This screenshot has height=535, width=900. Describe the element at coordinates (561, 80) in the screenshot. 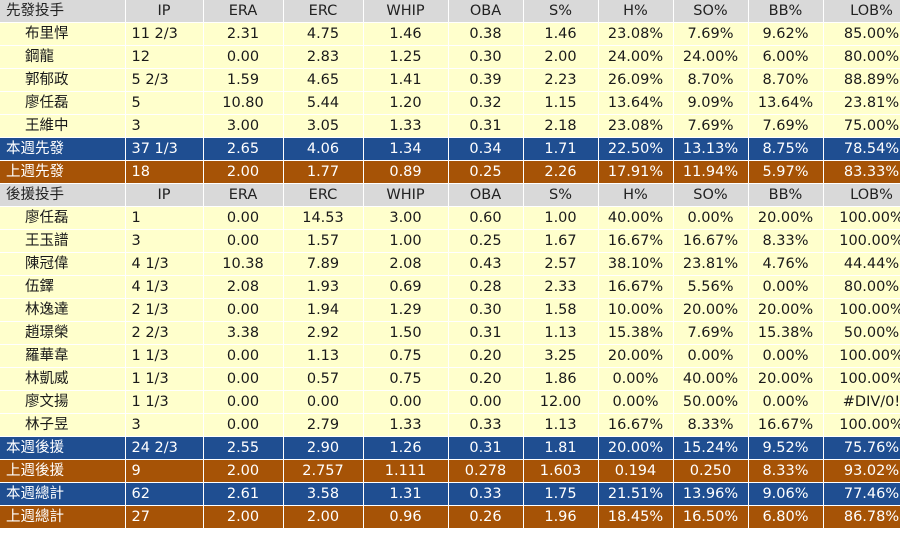

I see `stat-cell: 2.23` at that location.